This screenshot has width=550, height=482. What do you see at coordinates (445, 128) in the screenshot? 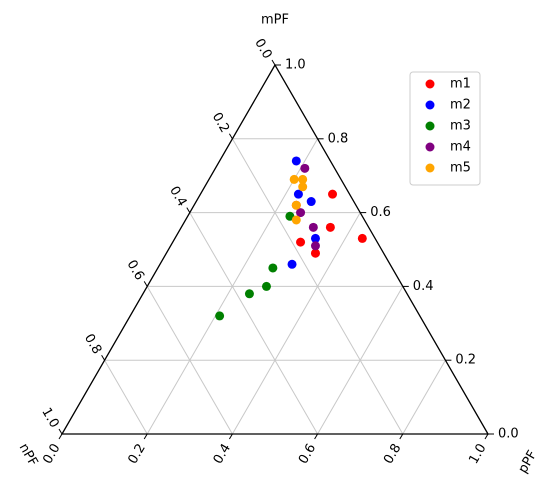
I see `legend-box` at bounding box center [445, 128].